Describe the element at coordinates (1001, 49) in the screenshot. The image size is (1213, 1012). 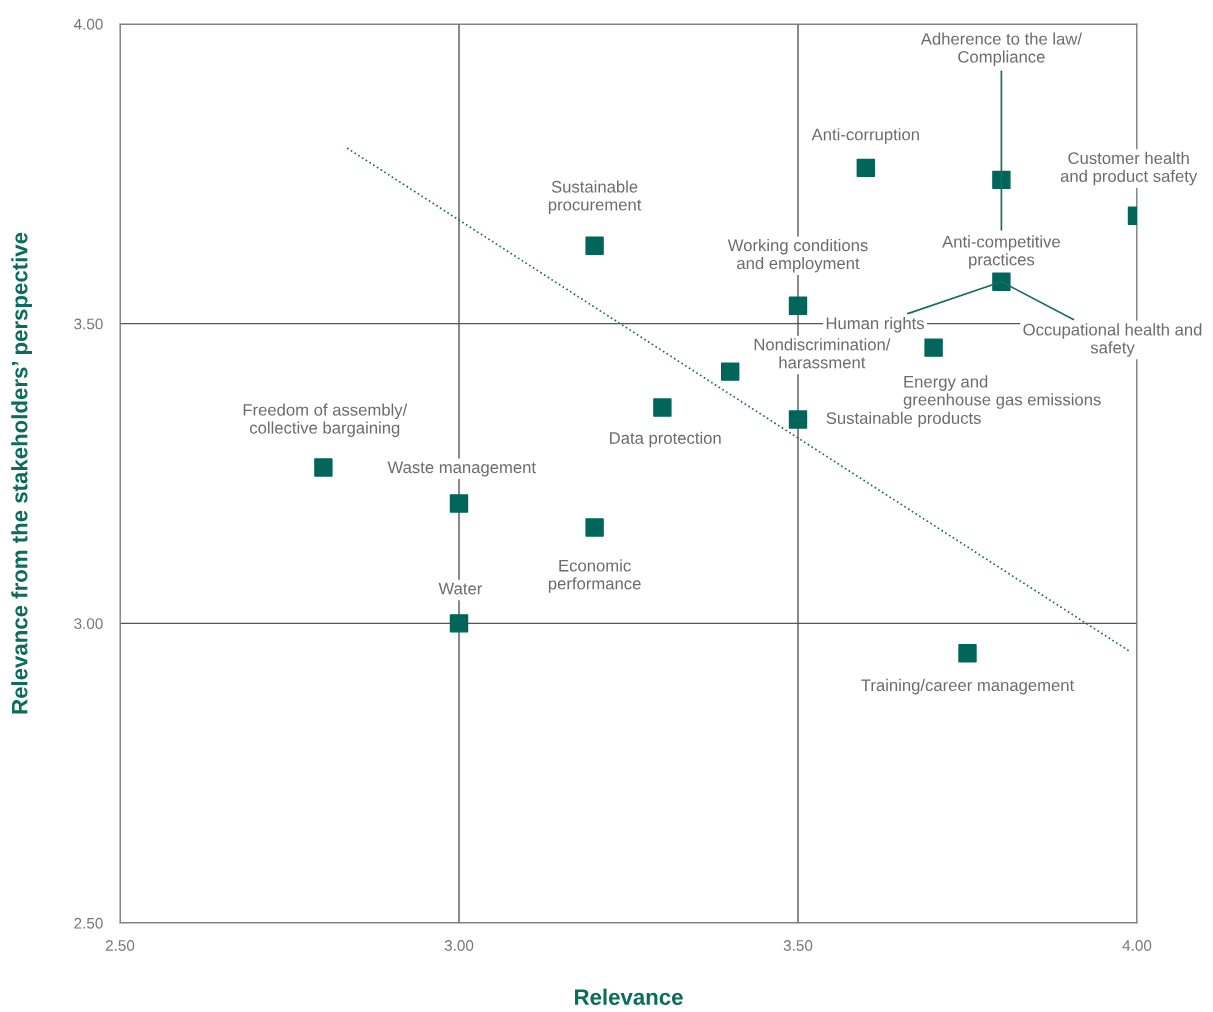
I see `annotation: Adherence to the law/ Compliance` at that location.